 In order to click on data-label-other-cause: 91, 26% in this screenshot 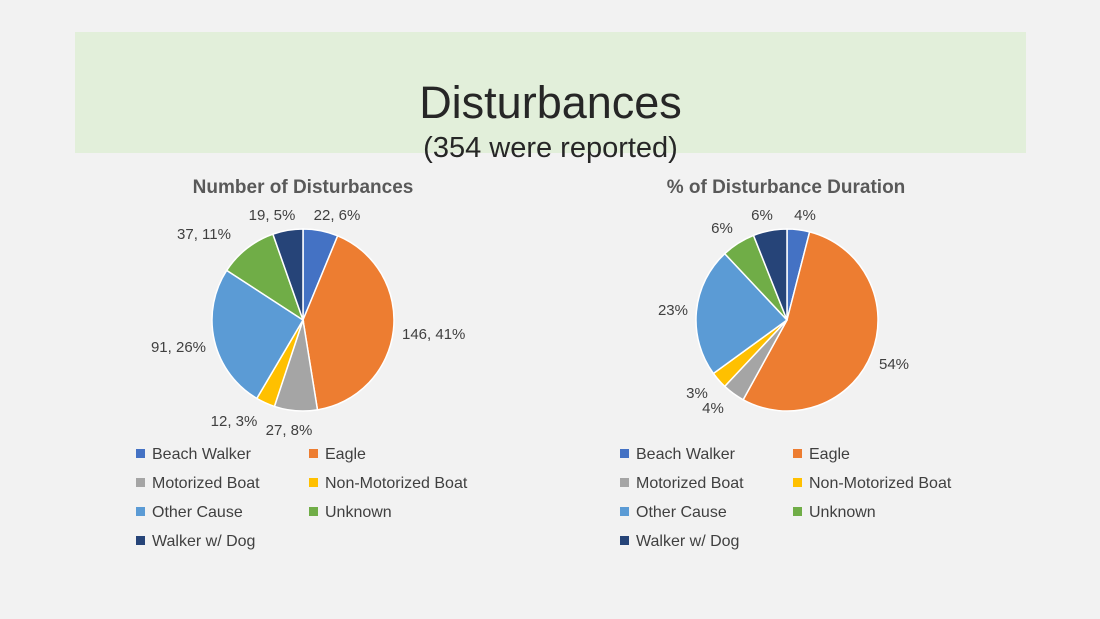, I will do `click(178, 347)`.